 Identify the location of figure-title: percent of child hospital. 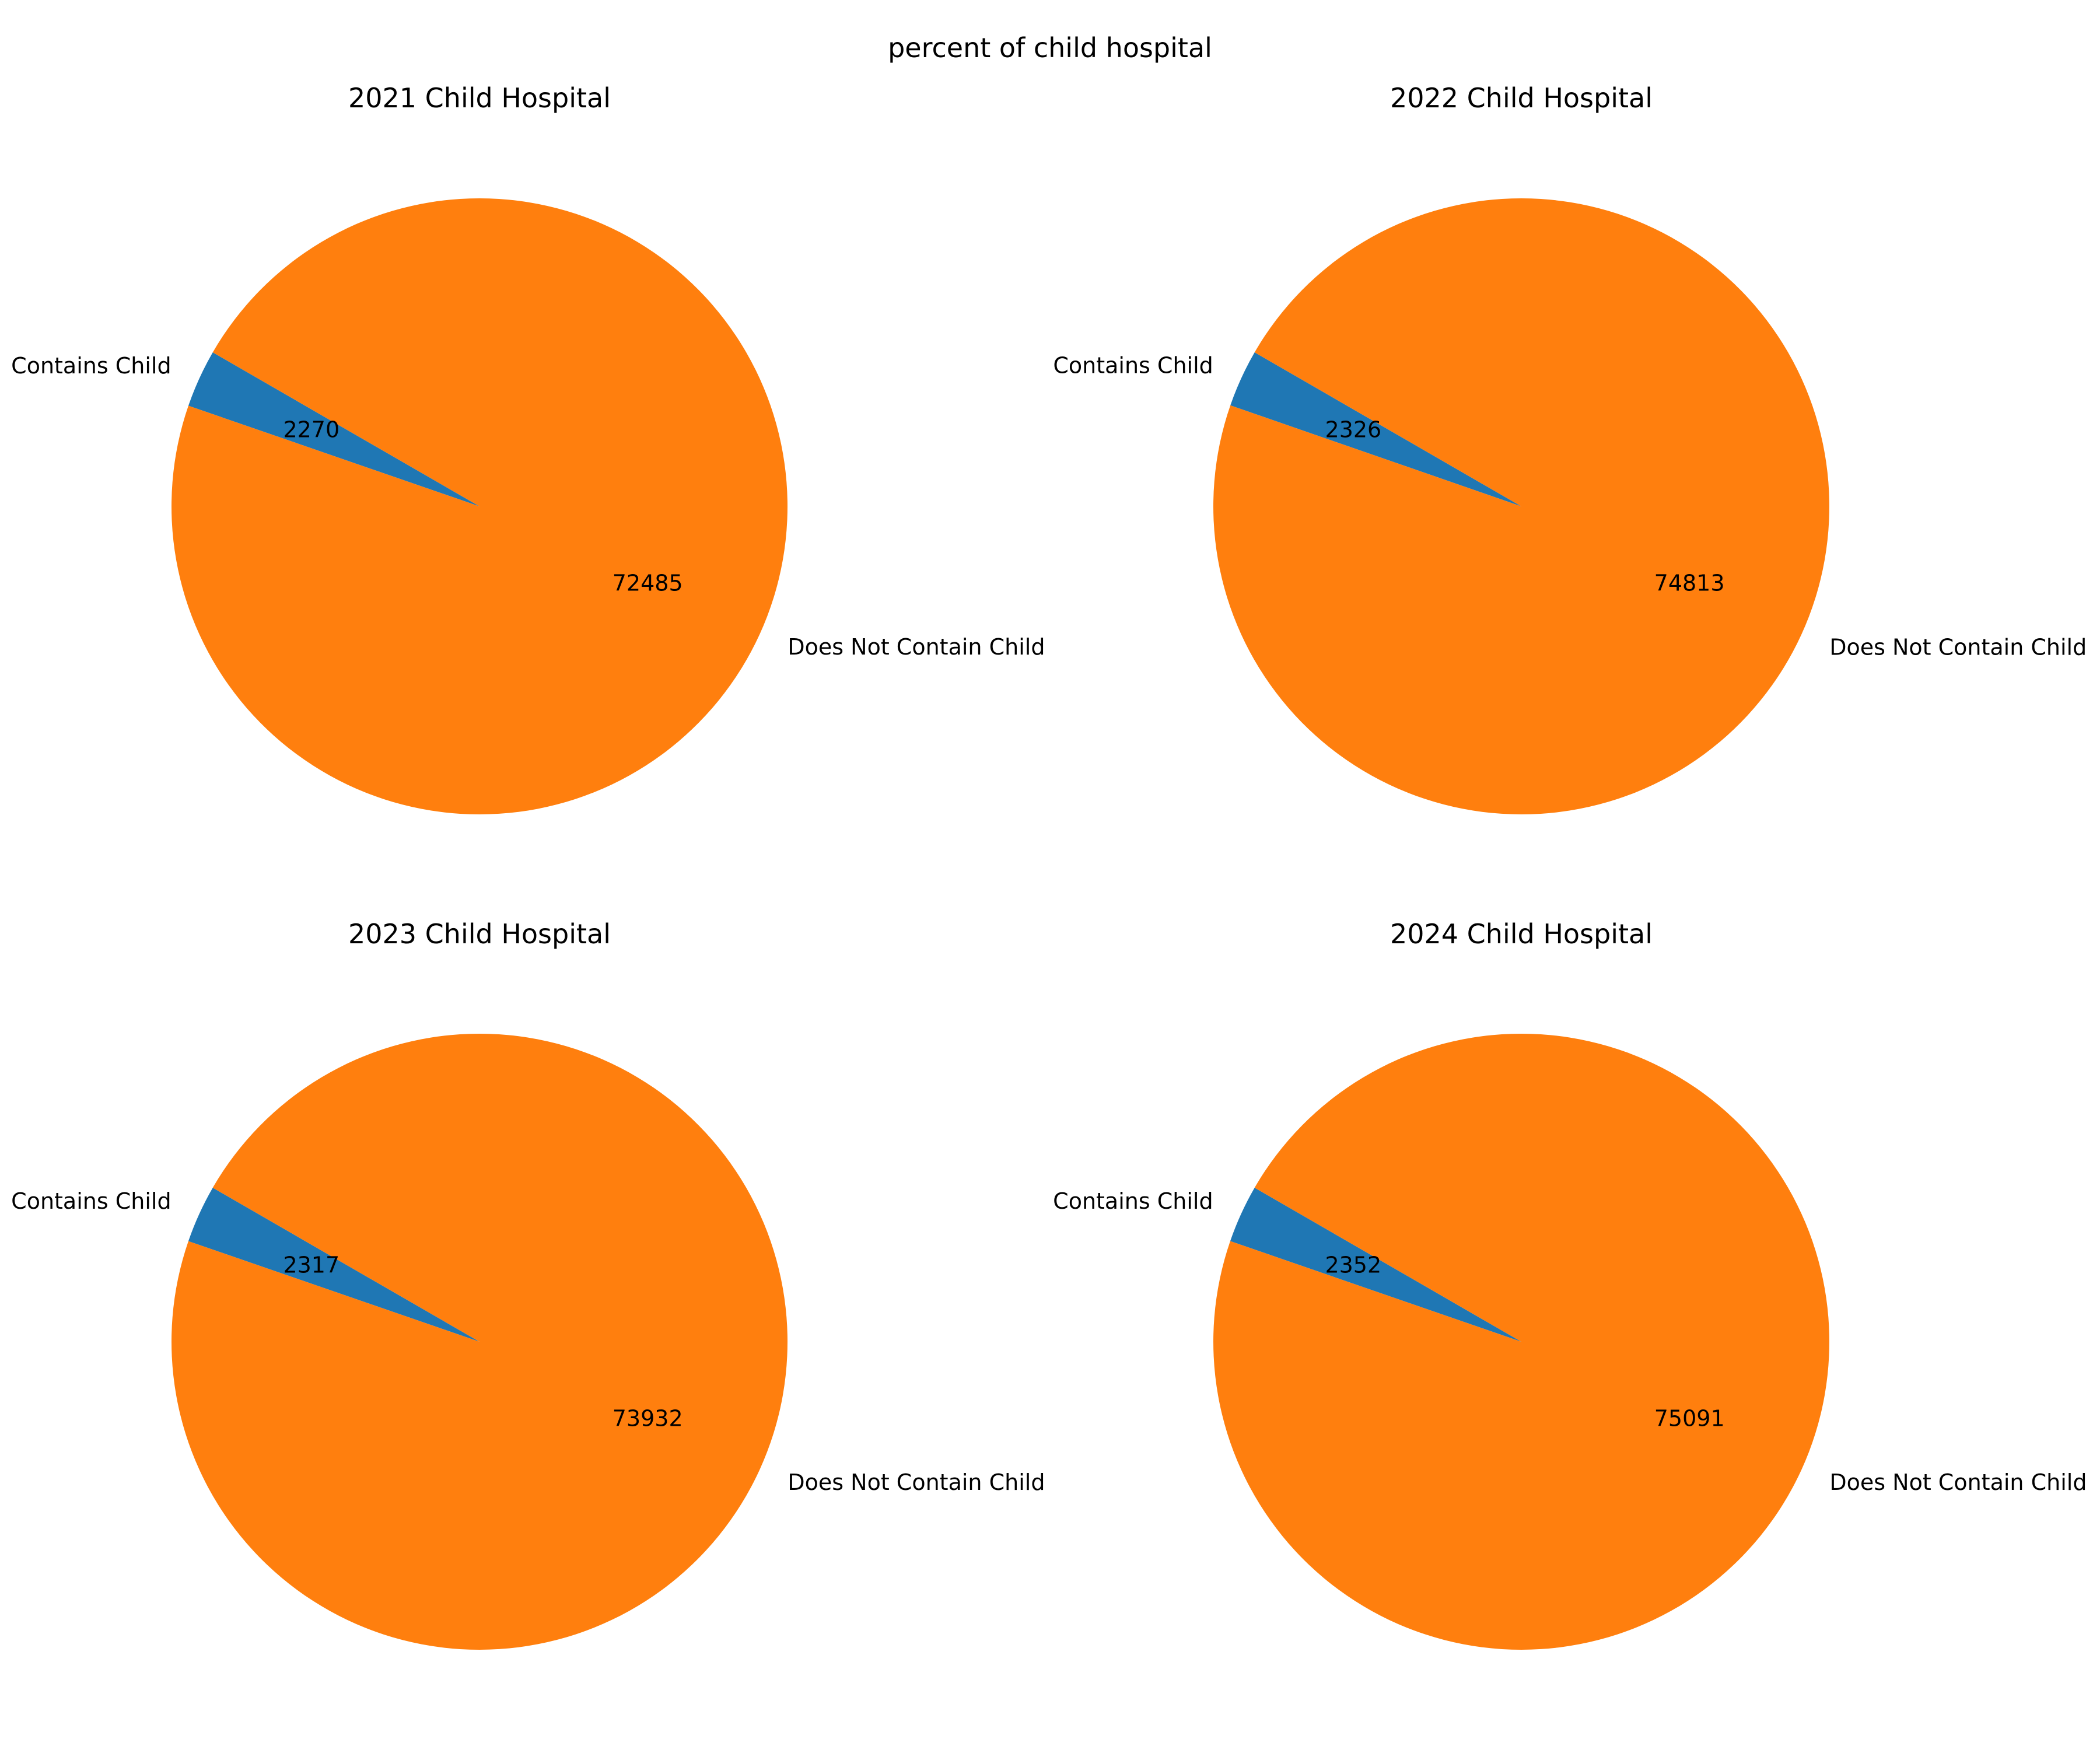
(1050, 48).